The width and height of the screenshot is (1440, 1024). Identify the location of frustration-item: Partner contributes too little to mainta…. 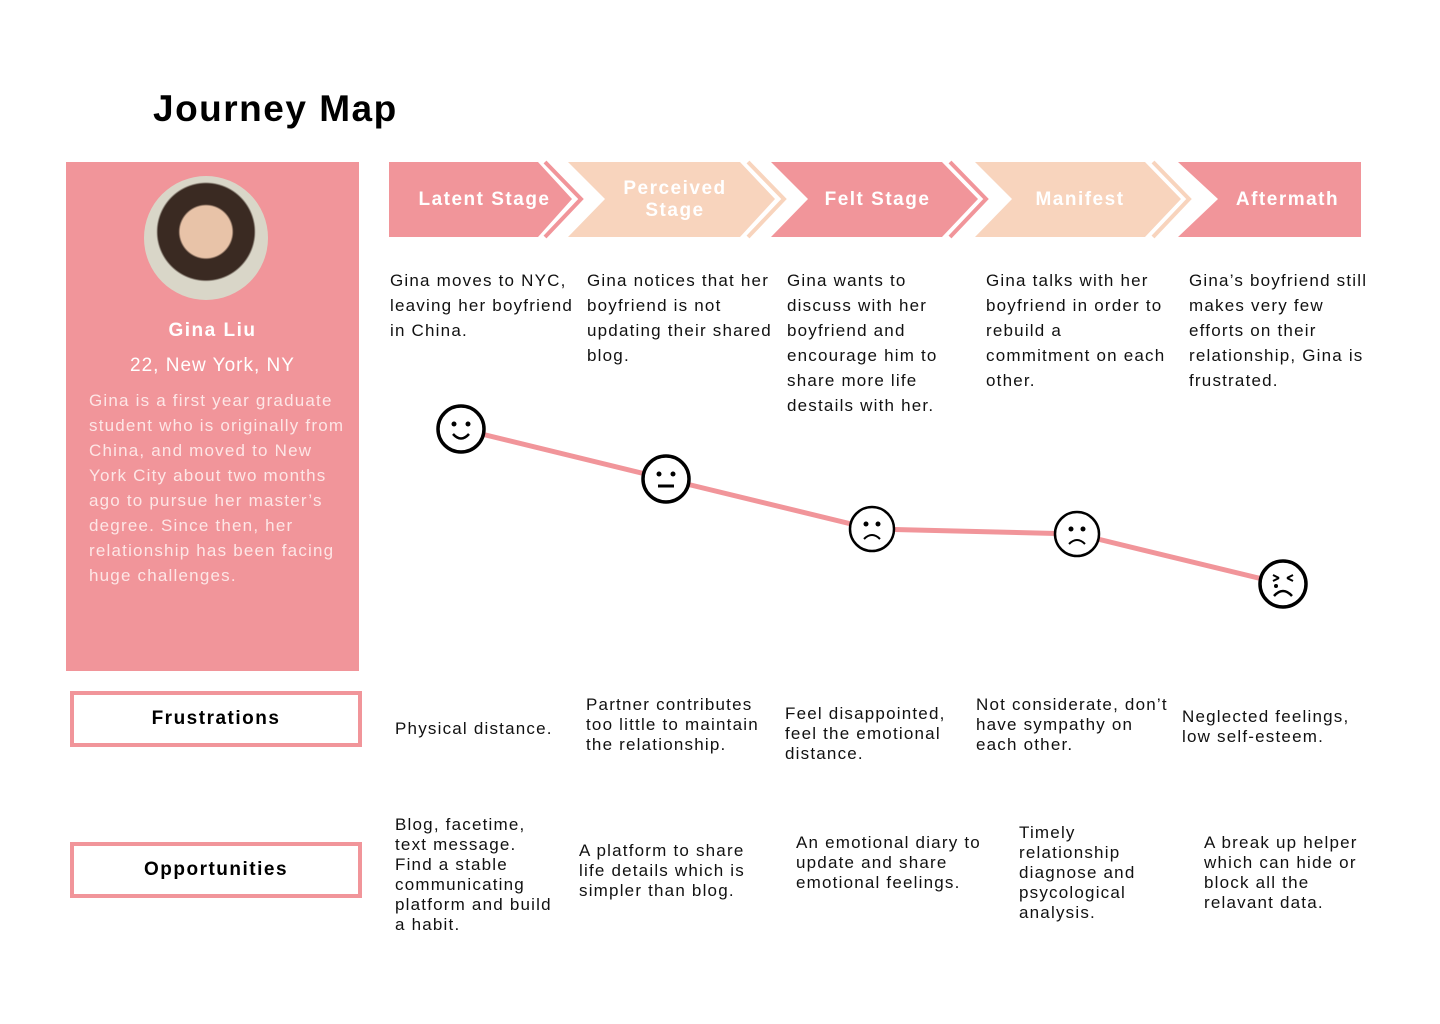
(672, 724).